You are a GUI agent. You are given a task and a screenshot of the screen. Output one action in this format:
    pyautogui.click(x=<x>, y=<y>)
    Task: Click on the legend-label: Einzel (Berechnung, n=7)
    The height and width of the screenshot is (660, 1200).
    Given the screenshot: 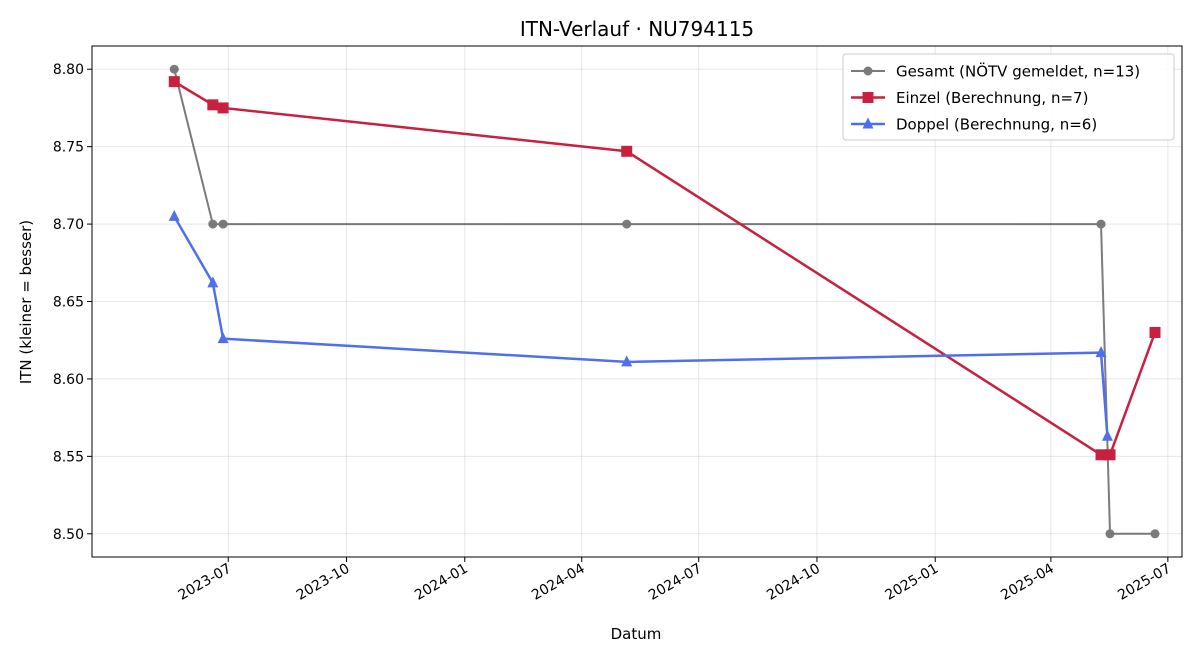 What is the action you would take?
    pyautogui.click(x=992, y=98)
    